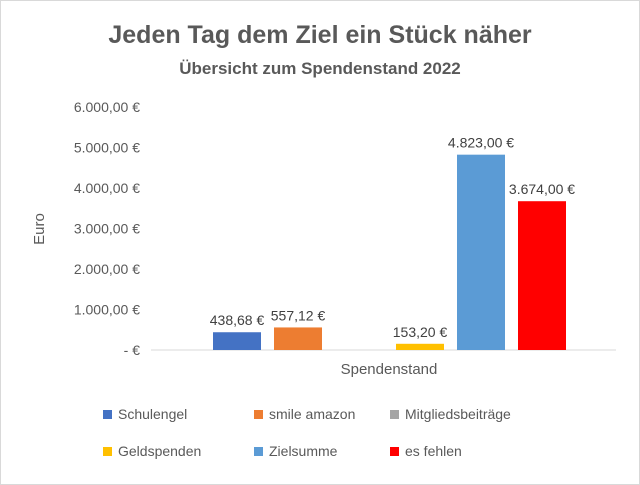 The height and width of the screenshot is (485, 640). I want to click on legend-label: es fehlen, so click(433, 451).